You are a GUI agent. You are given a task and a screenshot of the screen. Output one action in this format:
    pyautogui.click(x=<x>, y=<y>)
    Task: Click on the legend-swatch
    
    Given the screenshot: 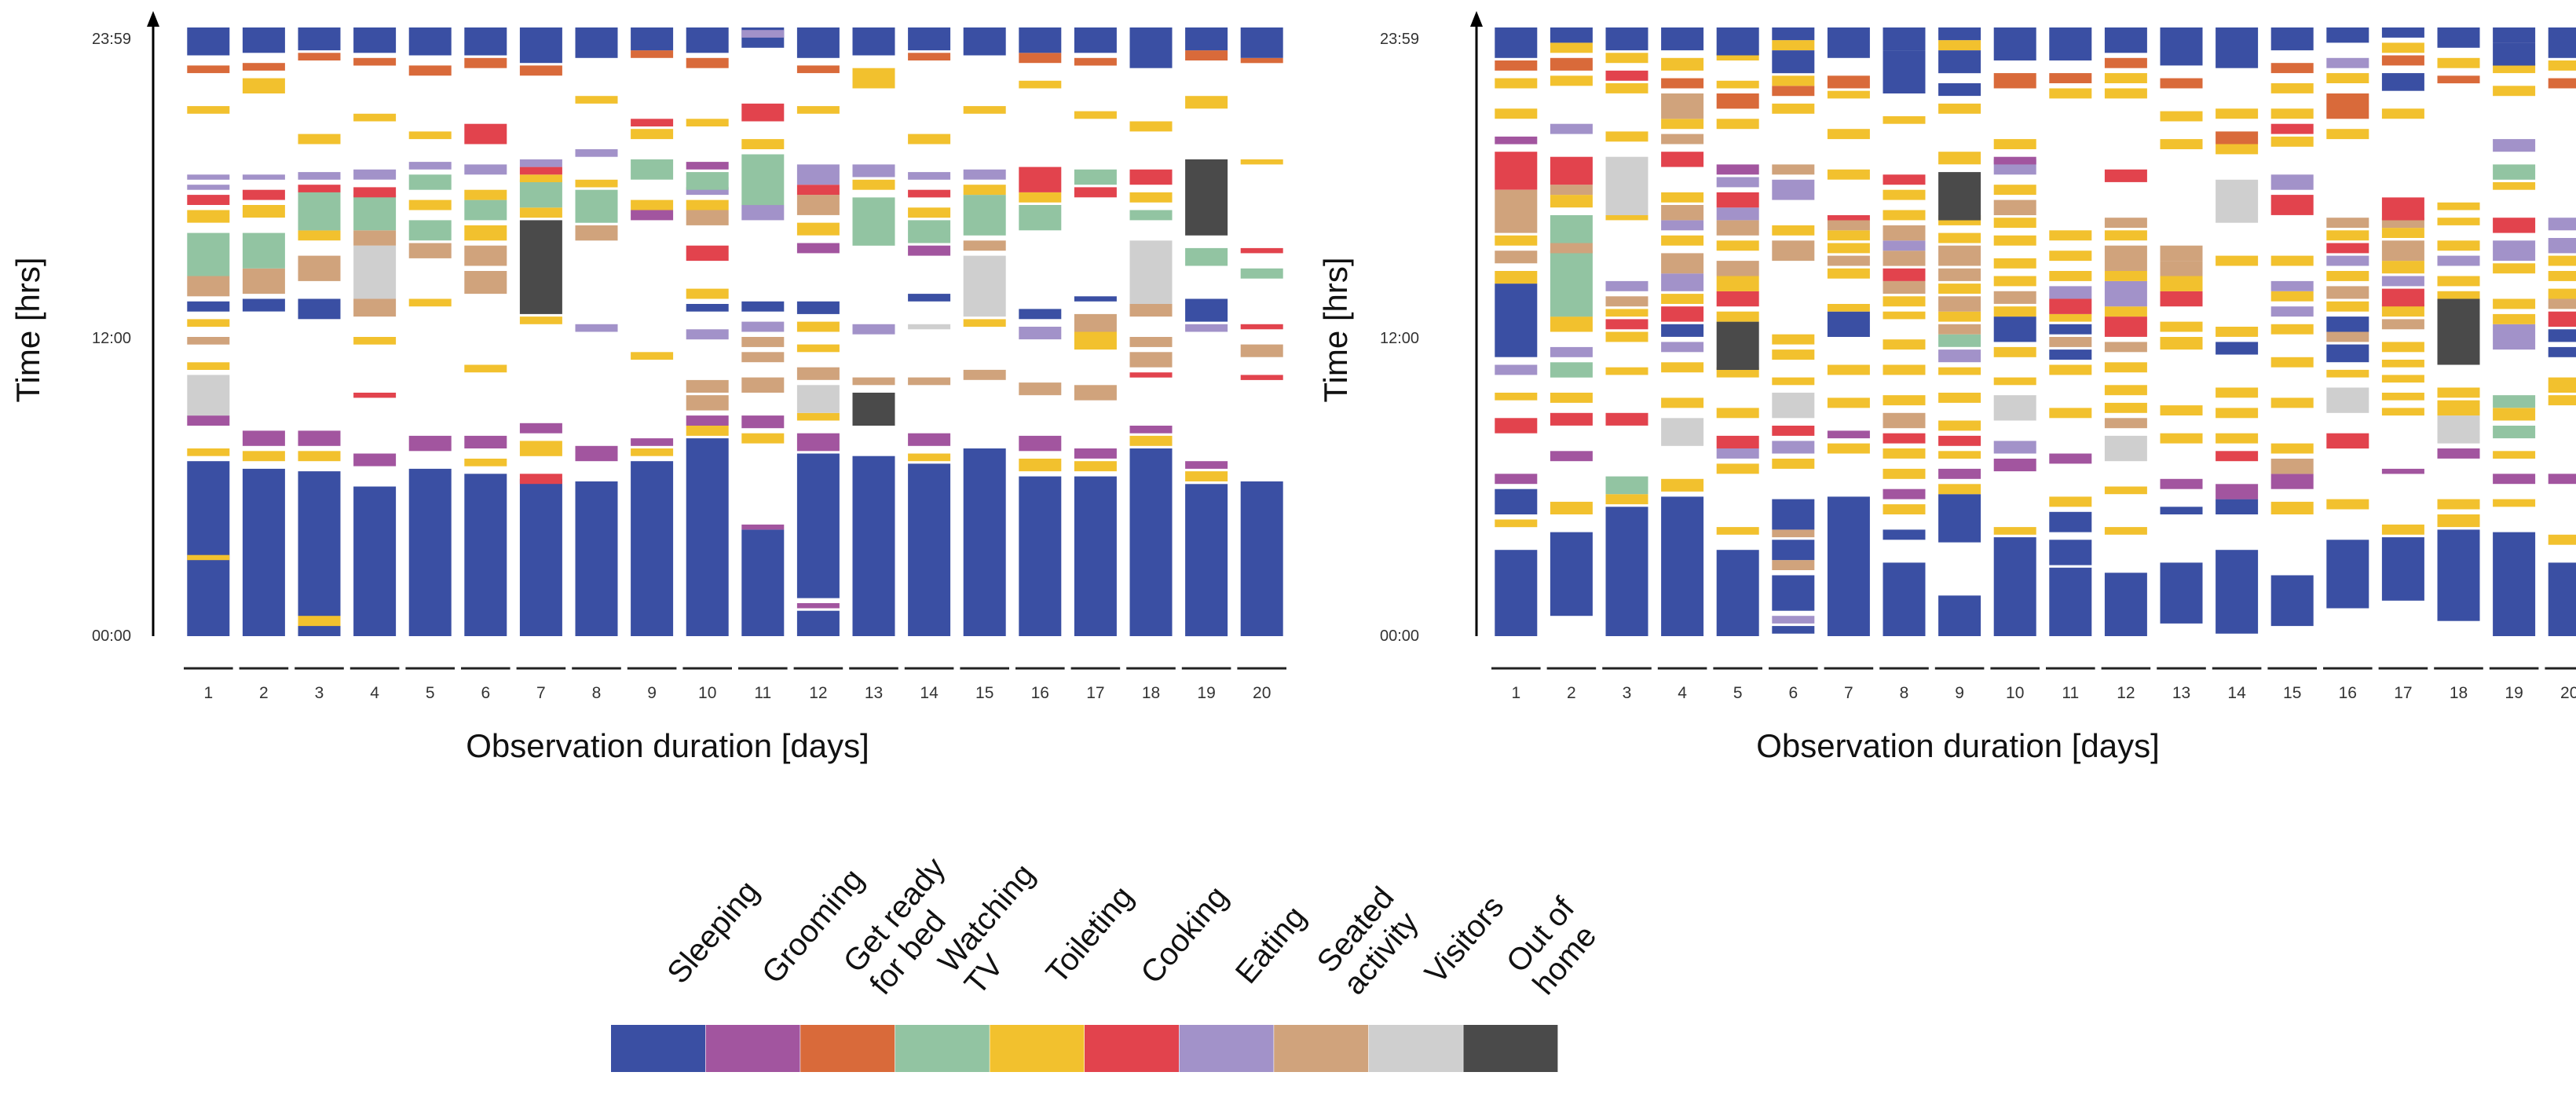 What is the action you would take?
    pyautogui.click(x=848, y=1048)
    